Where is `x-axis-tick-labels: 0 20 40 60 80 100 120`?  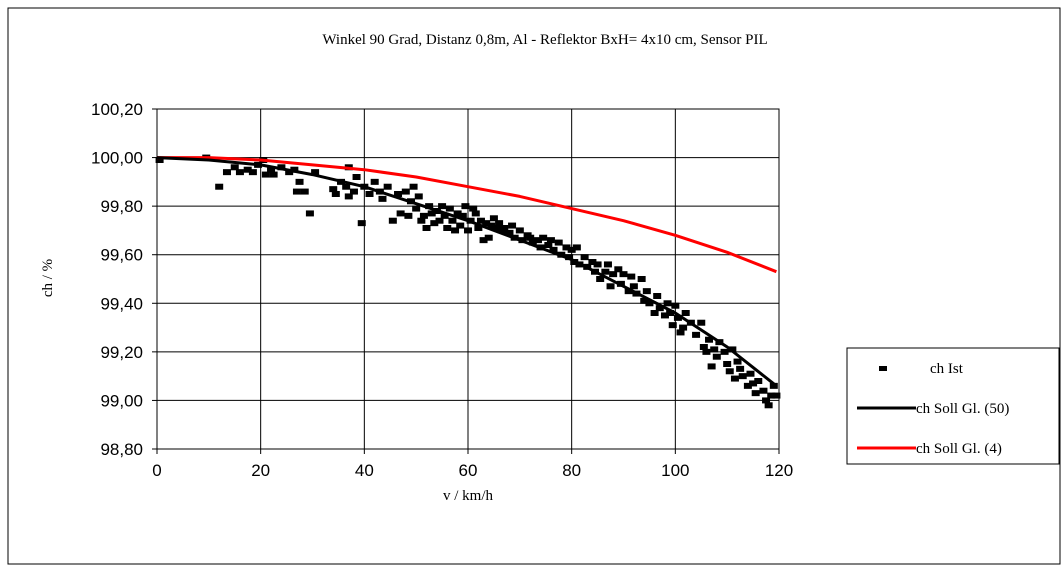
x-axis-tick-labels: 0 20 40 60 80 100 120 is located at coordinates (472, 470).